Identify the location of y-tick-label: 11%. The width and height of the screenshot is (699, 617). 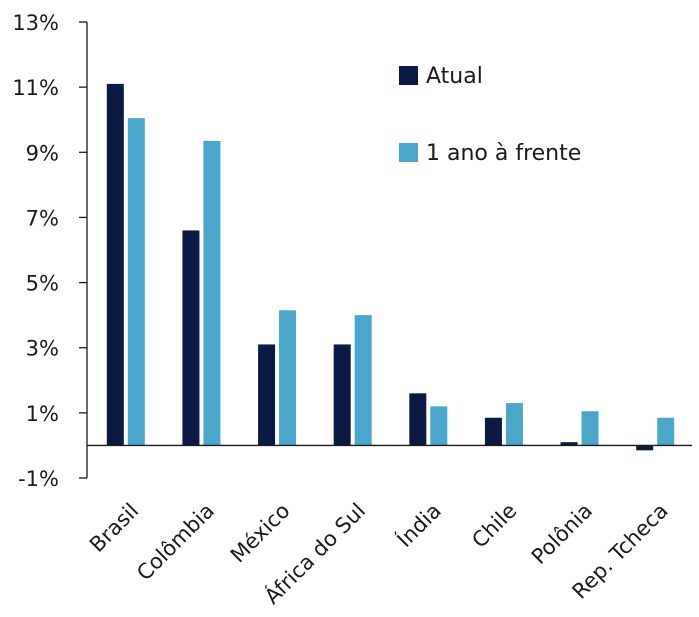
(35, 88).